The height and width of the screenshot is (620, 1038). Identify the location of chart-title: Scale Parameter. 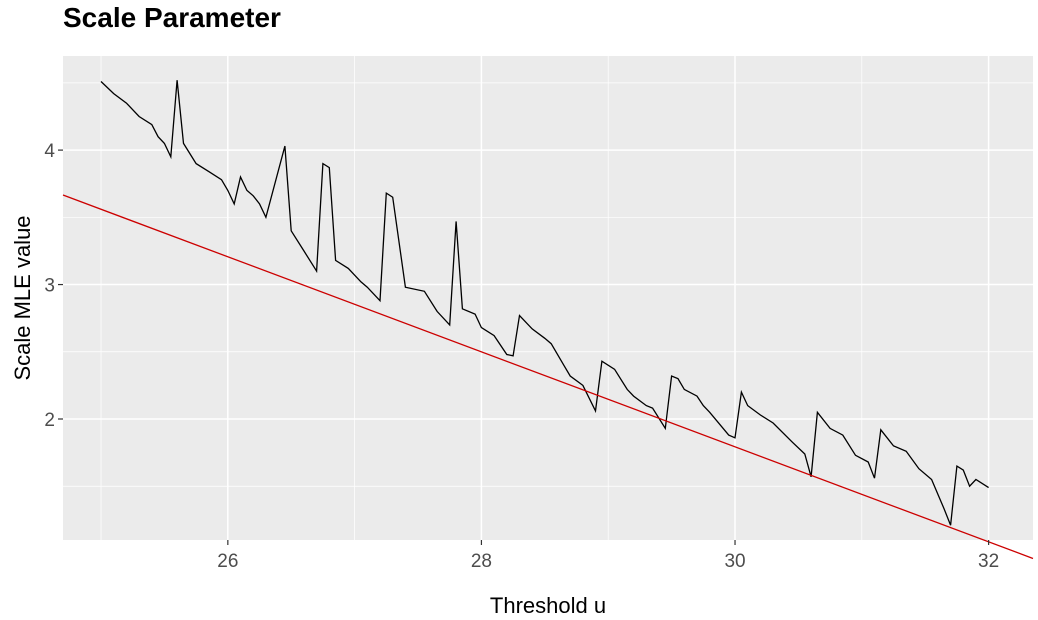
(172, 17).